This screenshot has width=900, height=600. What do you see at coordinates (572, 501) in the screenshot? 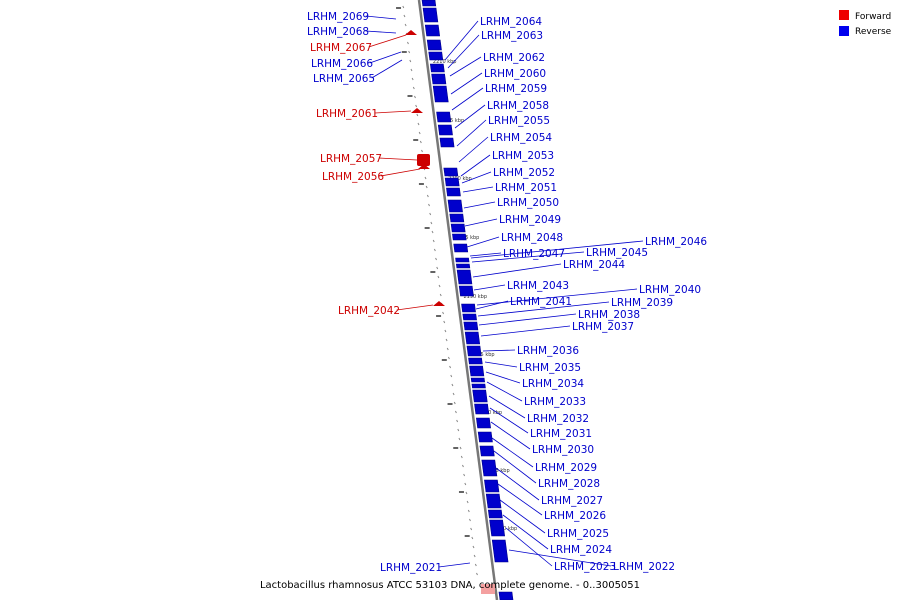
I see `gene-label: LRHM_2027` at bounding box center [572, 501].